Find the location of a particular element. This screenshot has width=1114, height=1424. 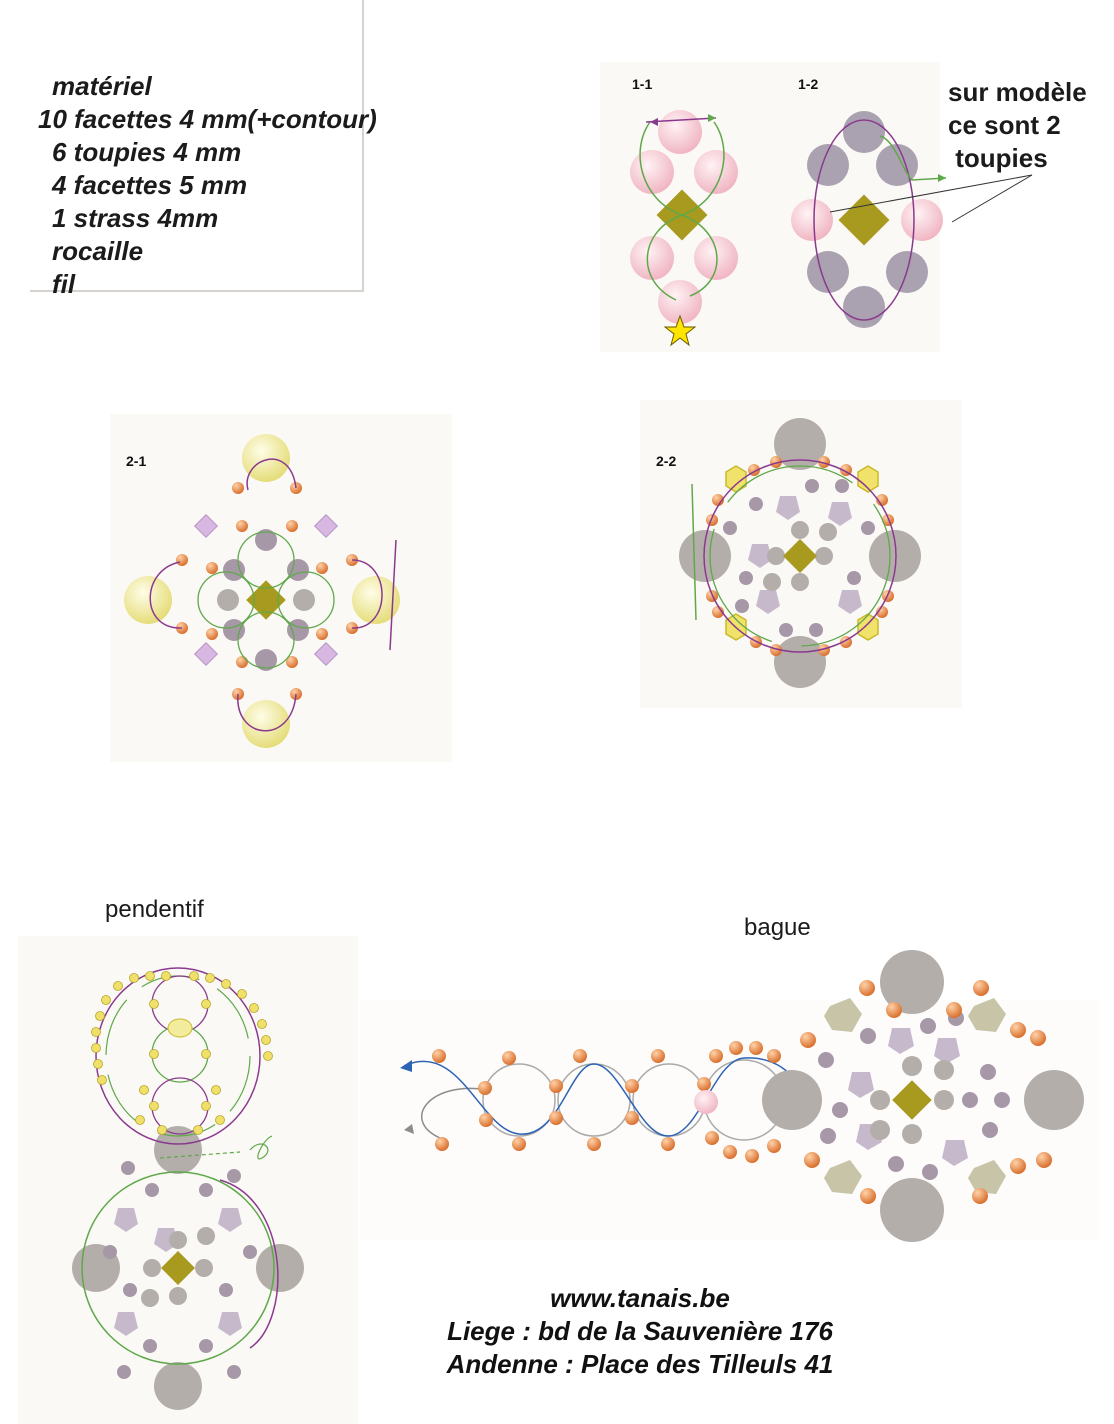

pendant-diagram is located at coordinates (188, 1188).